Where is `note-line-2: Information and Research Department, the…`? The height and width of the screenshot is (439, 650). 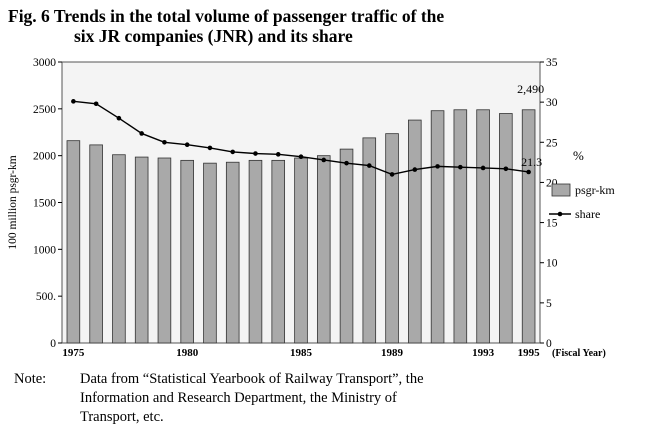
note-line-2: Information and Research Department, the… is located at coordinates (238, 398).